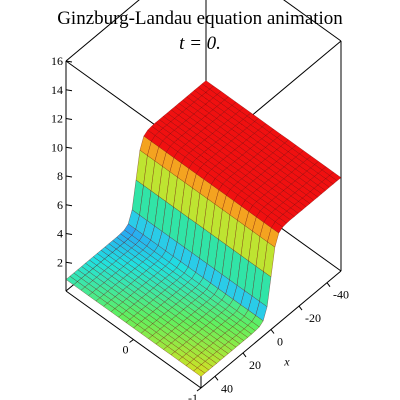  Describe the element at coordinates (60, 262) in the screenshot. I see `z-tick-label: 2` at that location.